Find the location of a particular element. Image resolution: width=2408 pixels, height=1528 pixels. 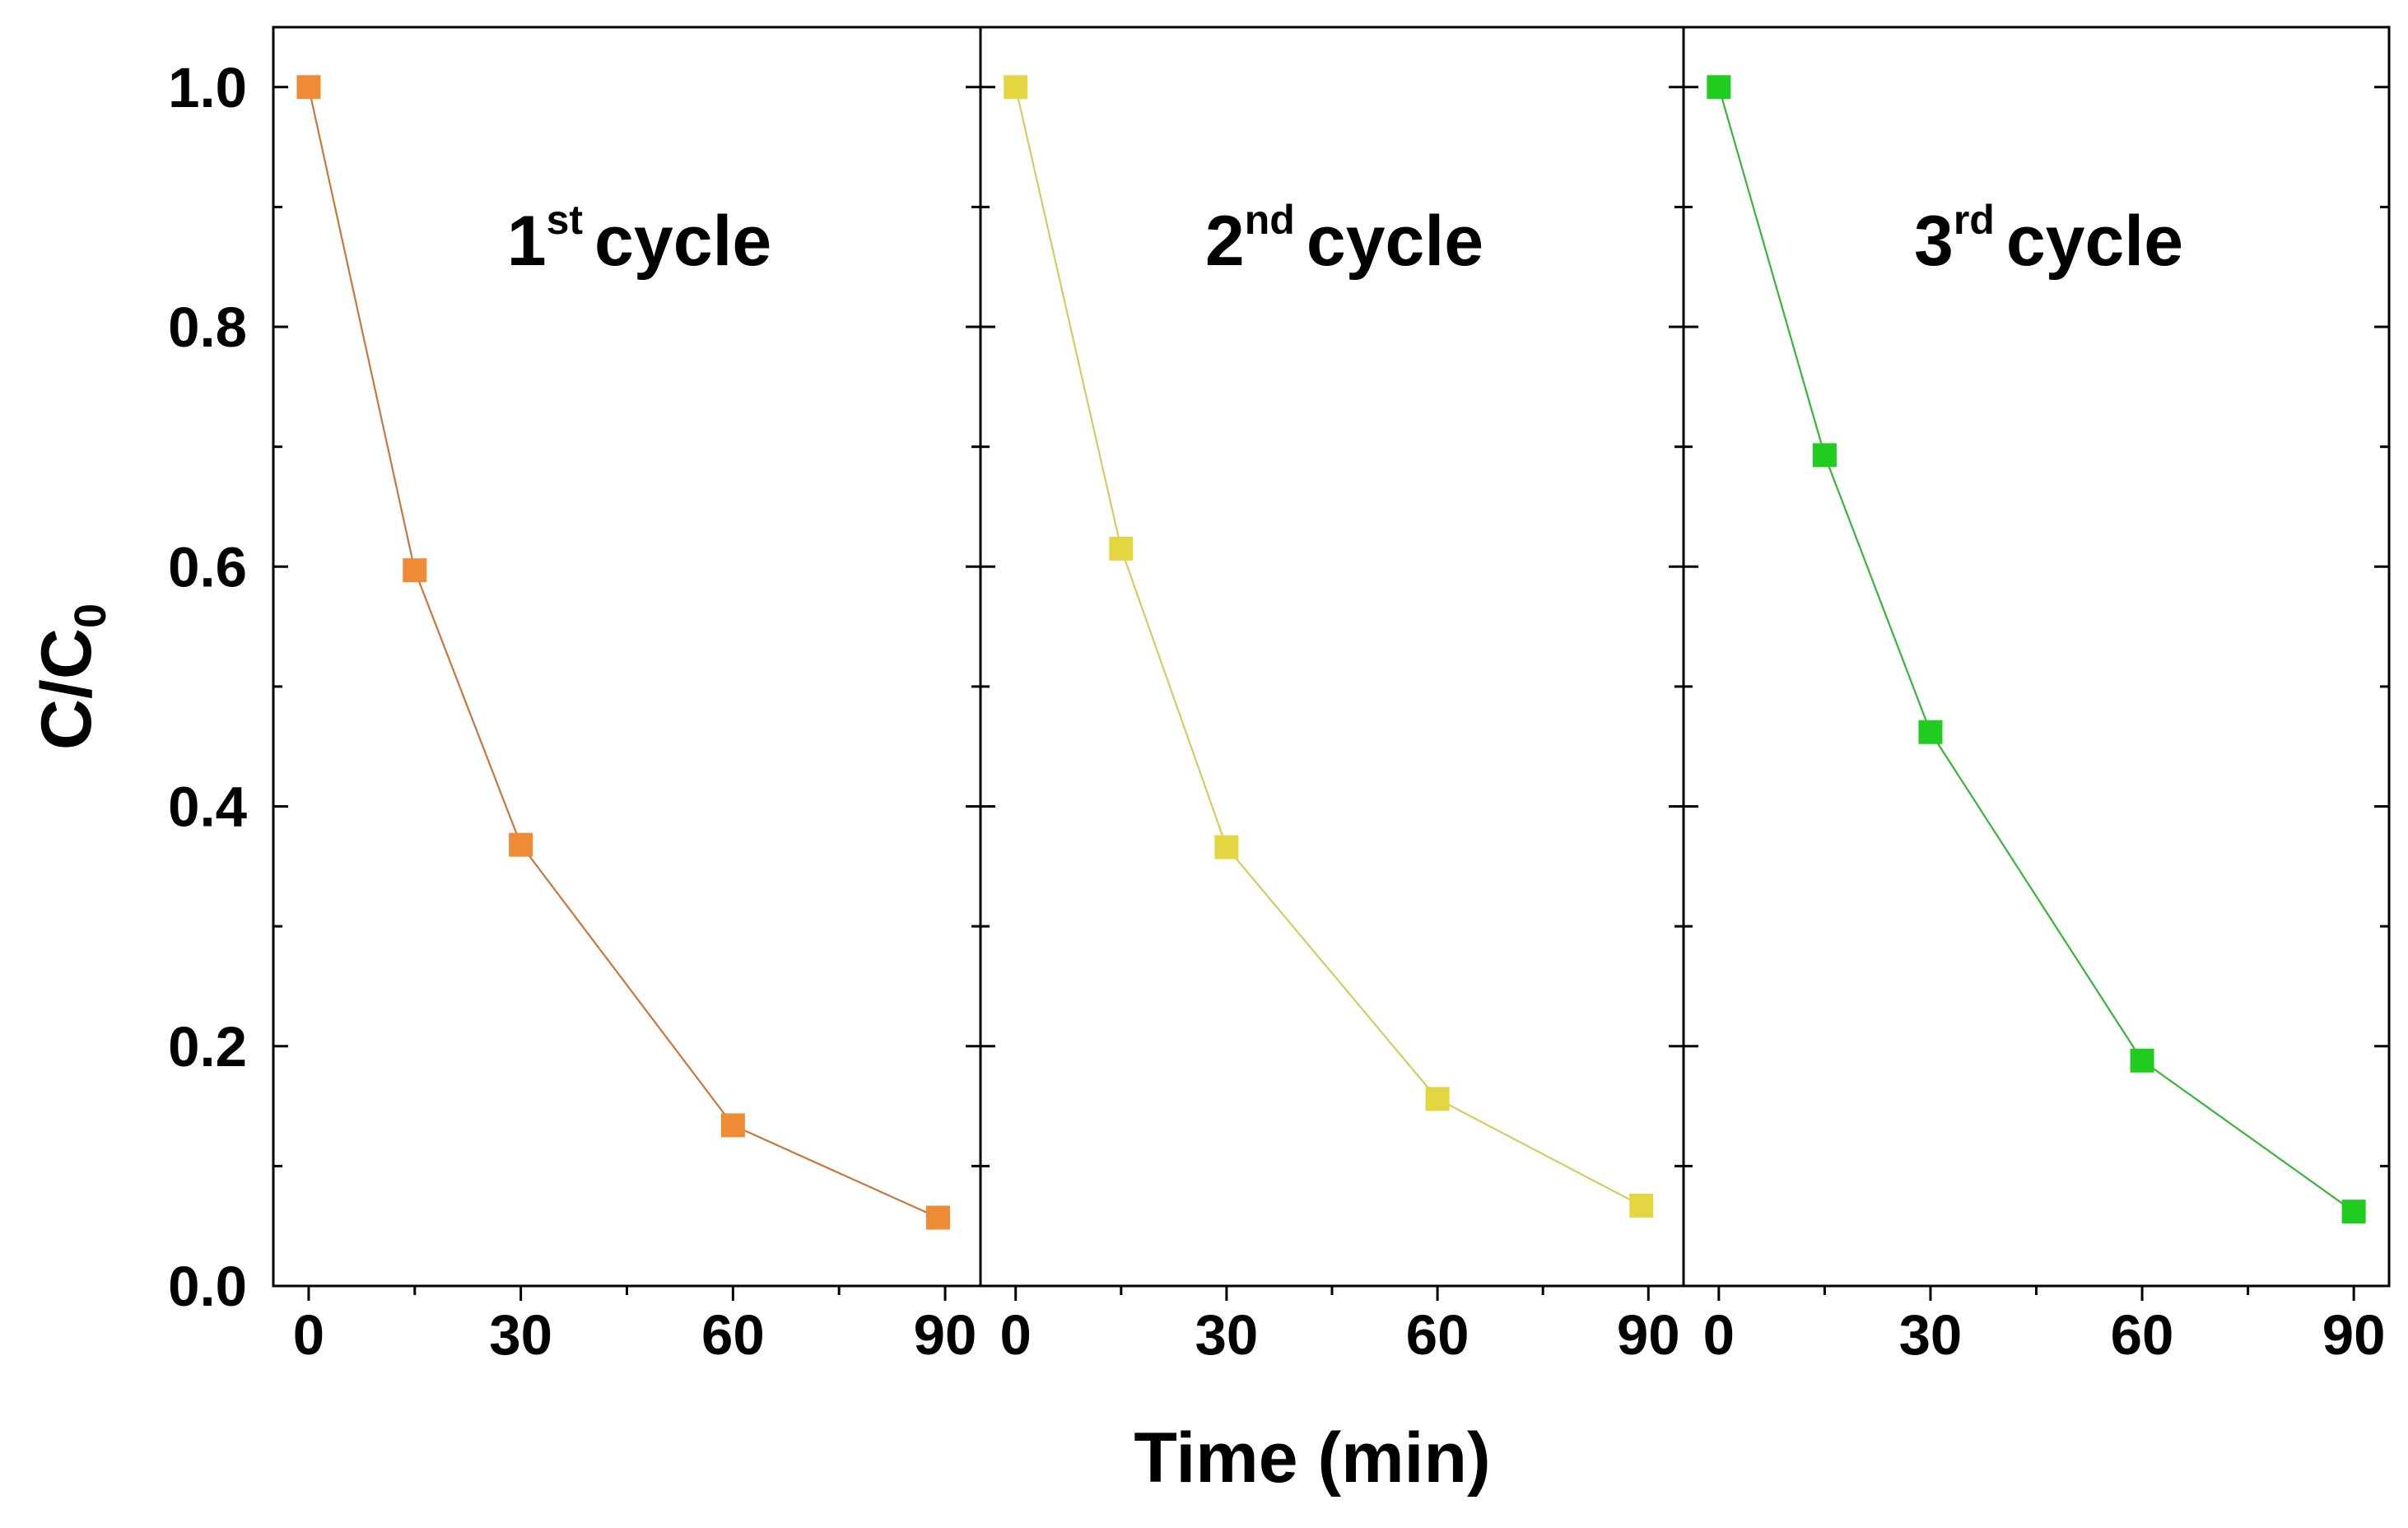

cycle-ordinal-suffix: rd is located at coordinates (1974, 220).